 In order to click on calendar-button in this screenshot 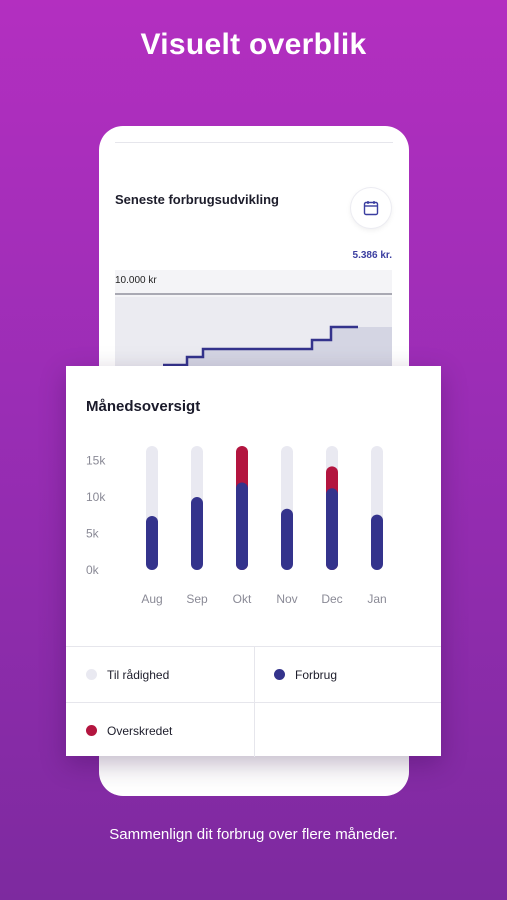, I will do `click(371, 208)`.